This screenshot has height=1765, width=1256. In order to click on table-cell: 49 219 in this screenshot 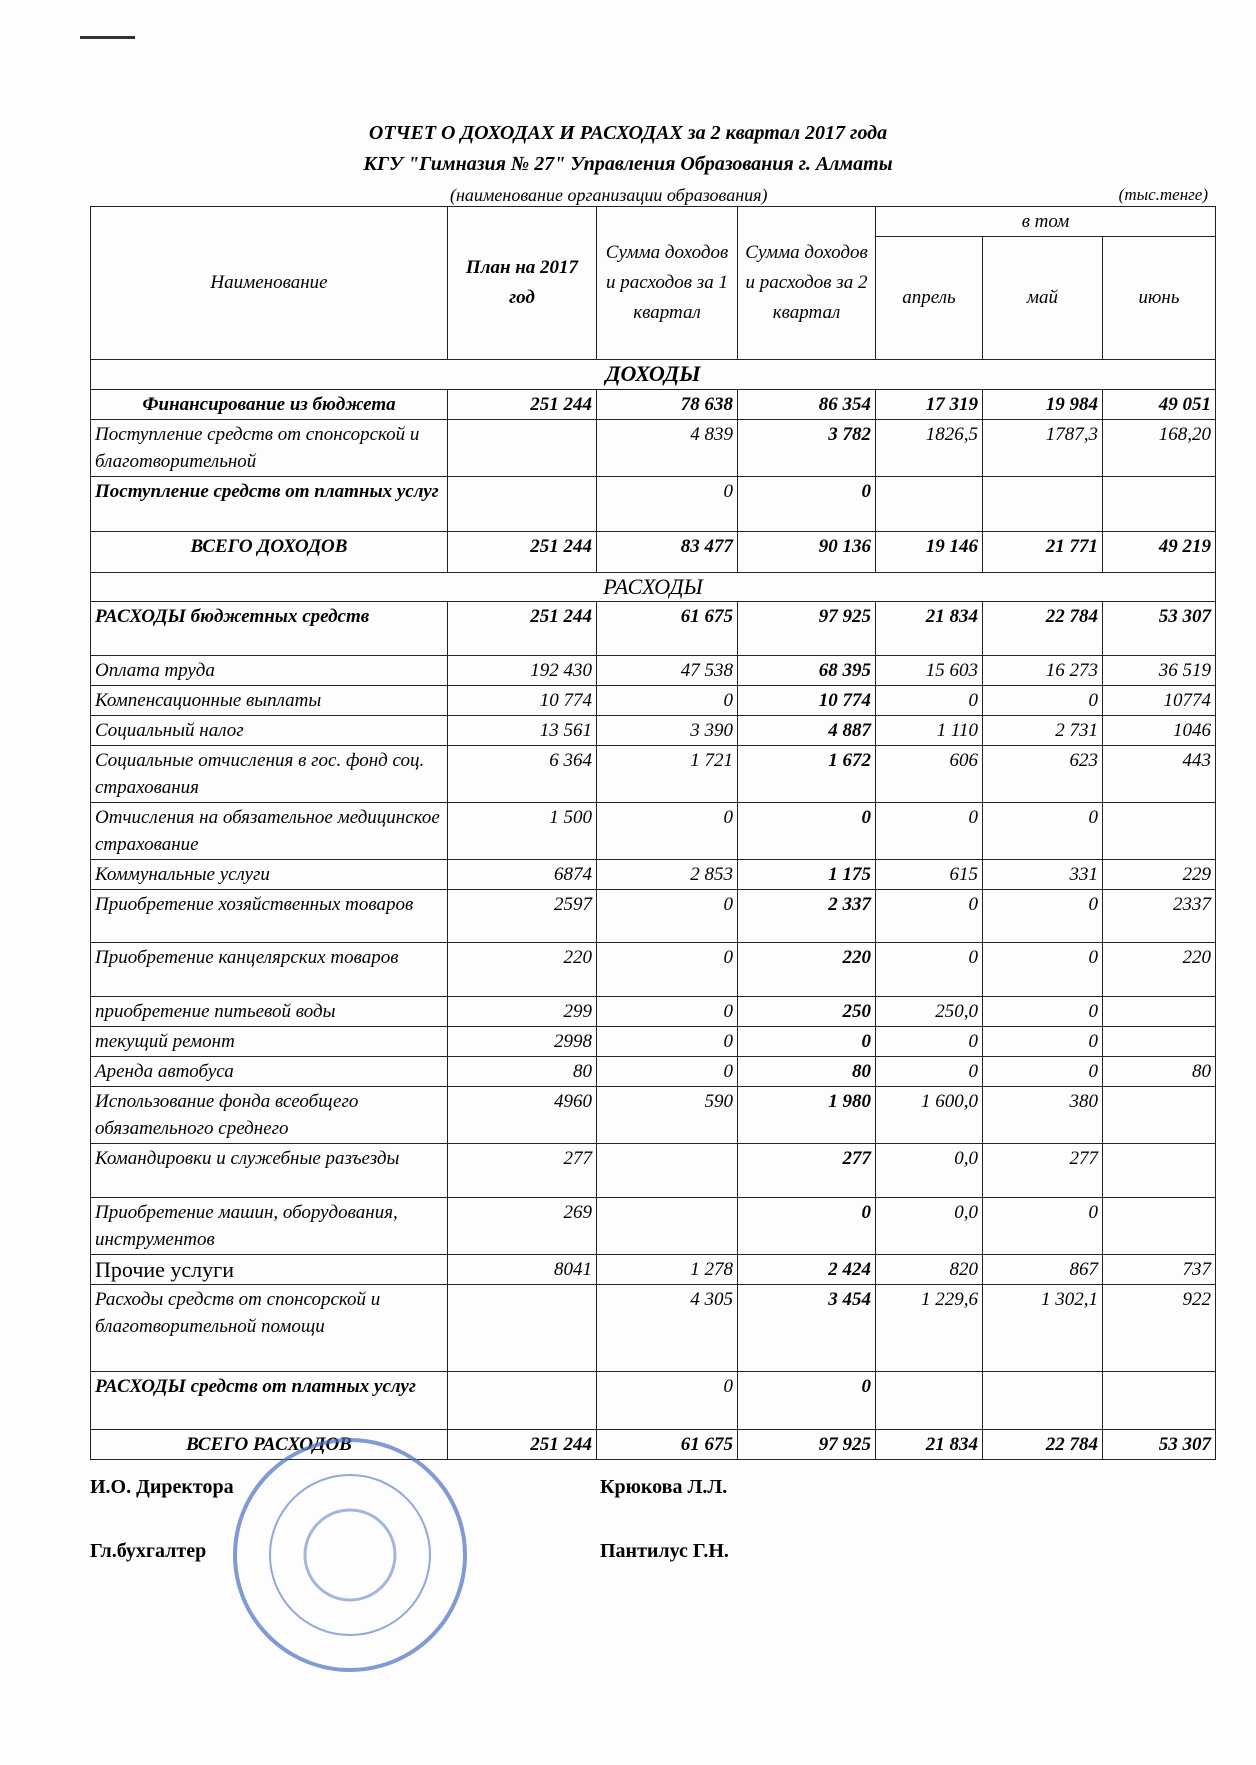, I will do `click(1159, 552)`.